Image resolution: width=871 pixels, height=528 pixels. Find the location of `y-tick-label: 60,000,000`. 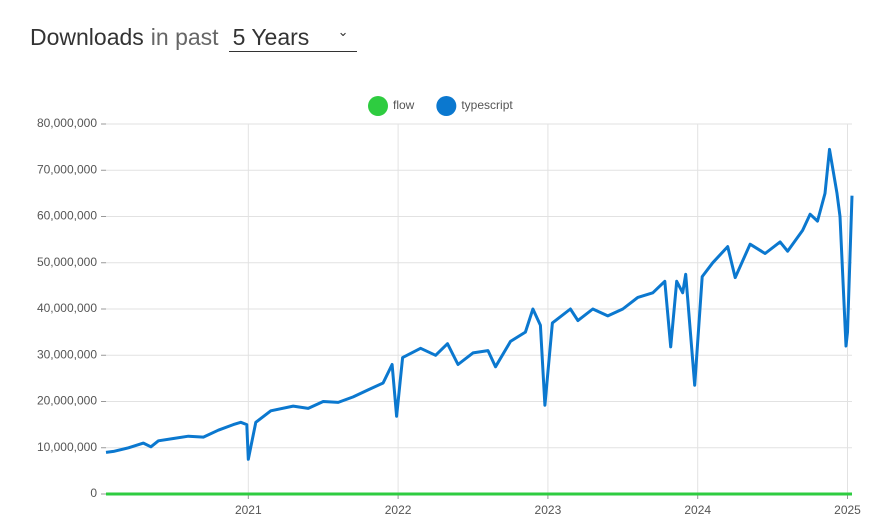

y-tick-label: 60,000,000 is located at coordinates (67, 216).